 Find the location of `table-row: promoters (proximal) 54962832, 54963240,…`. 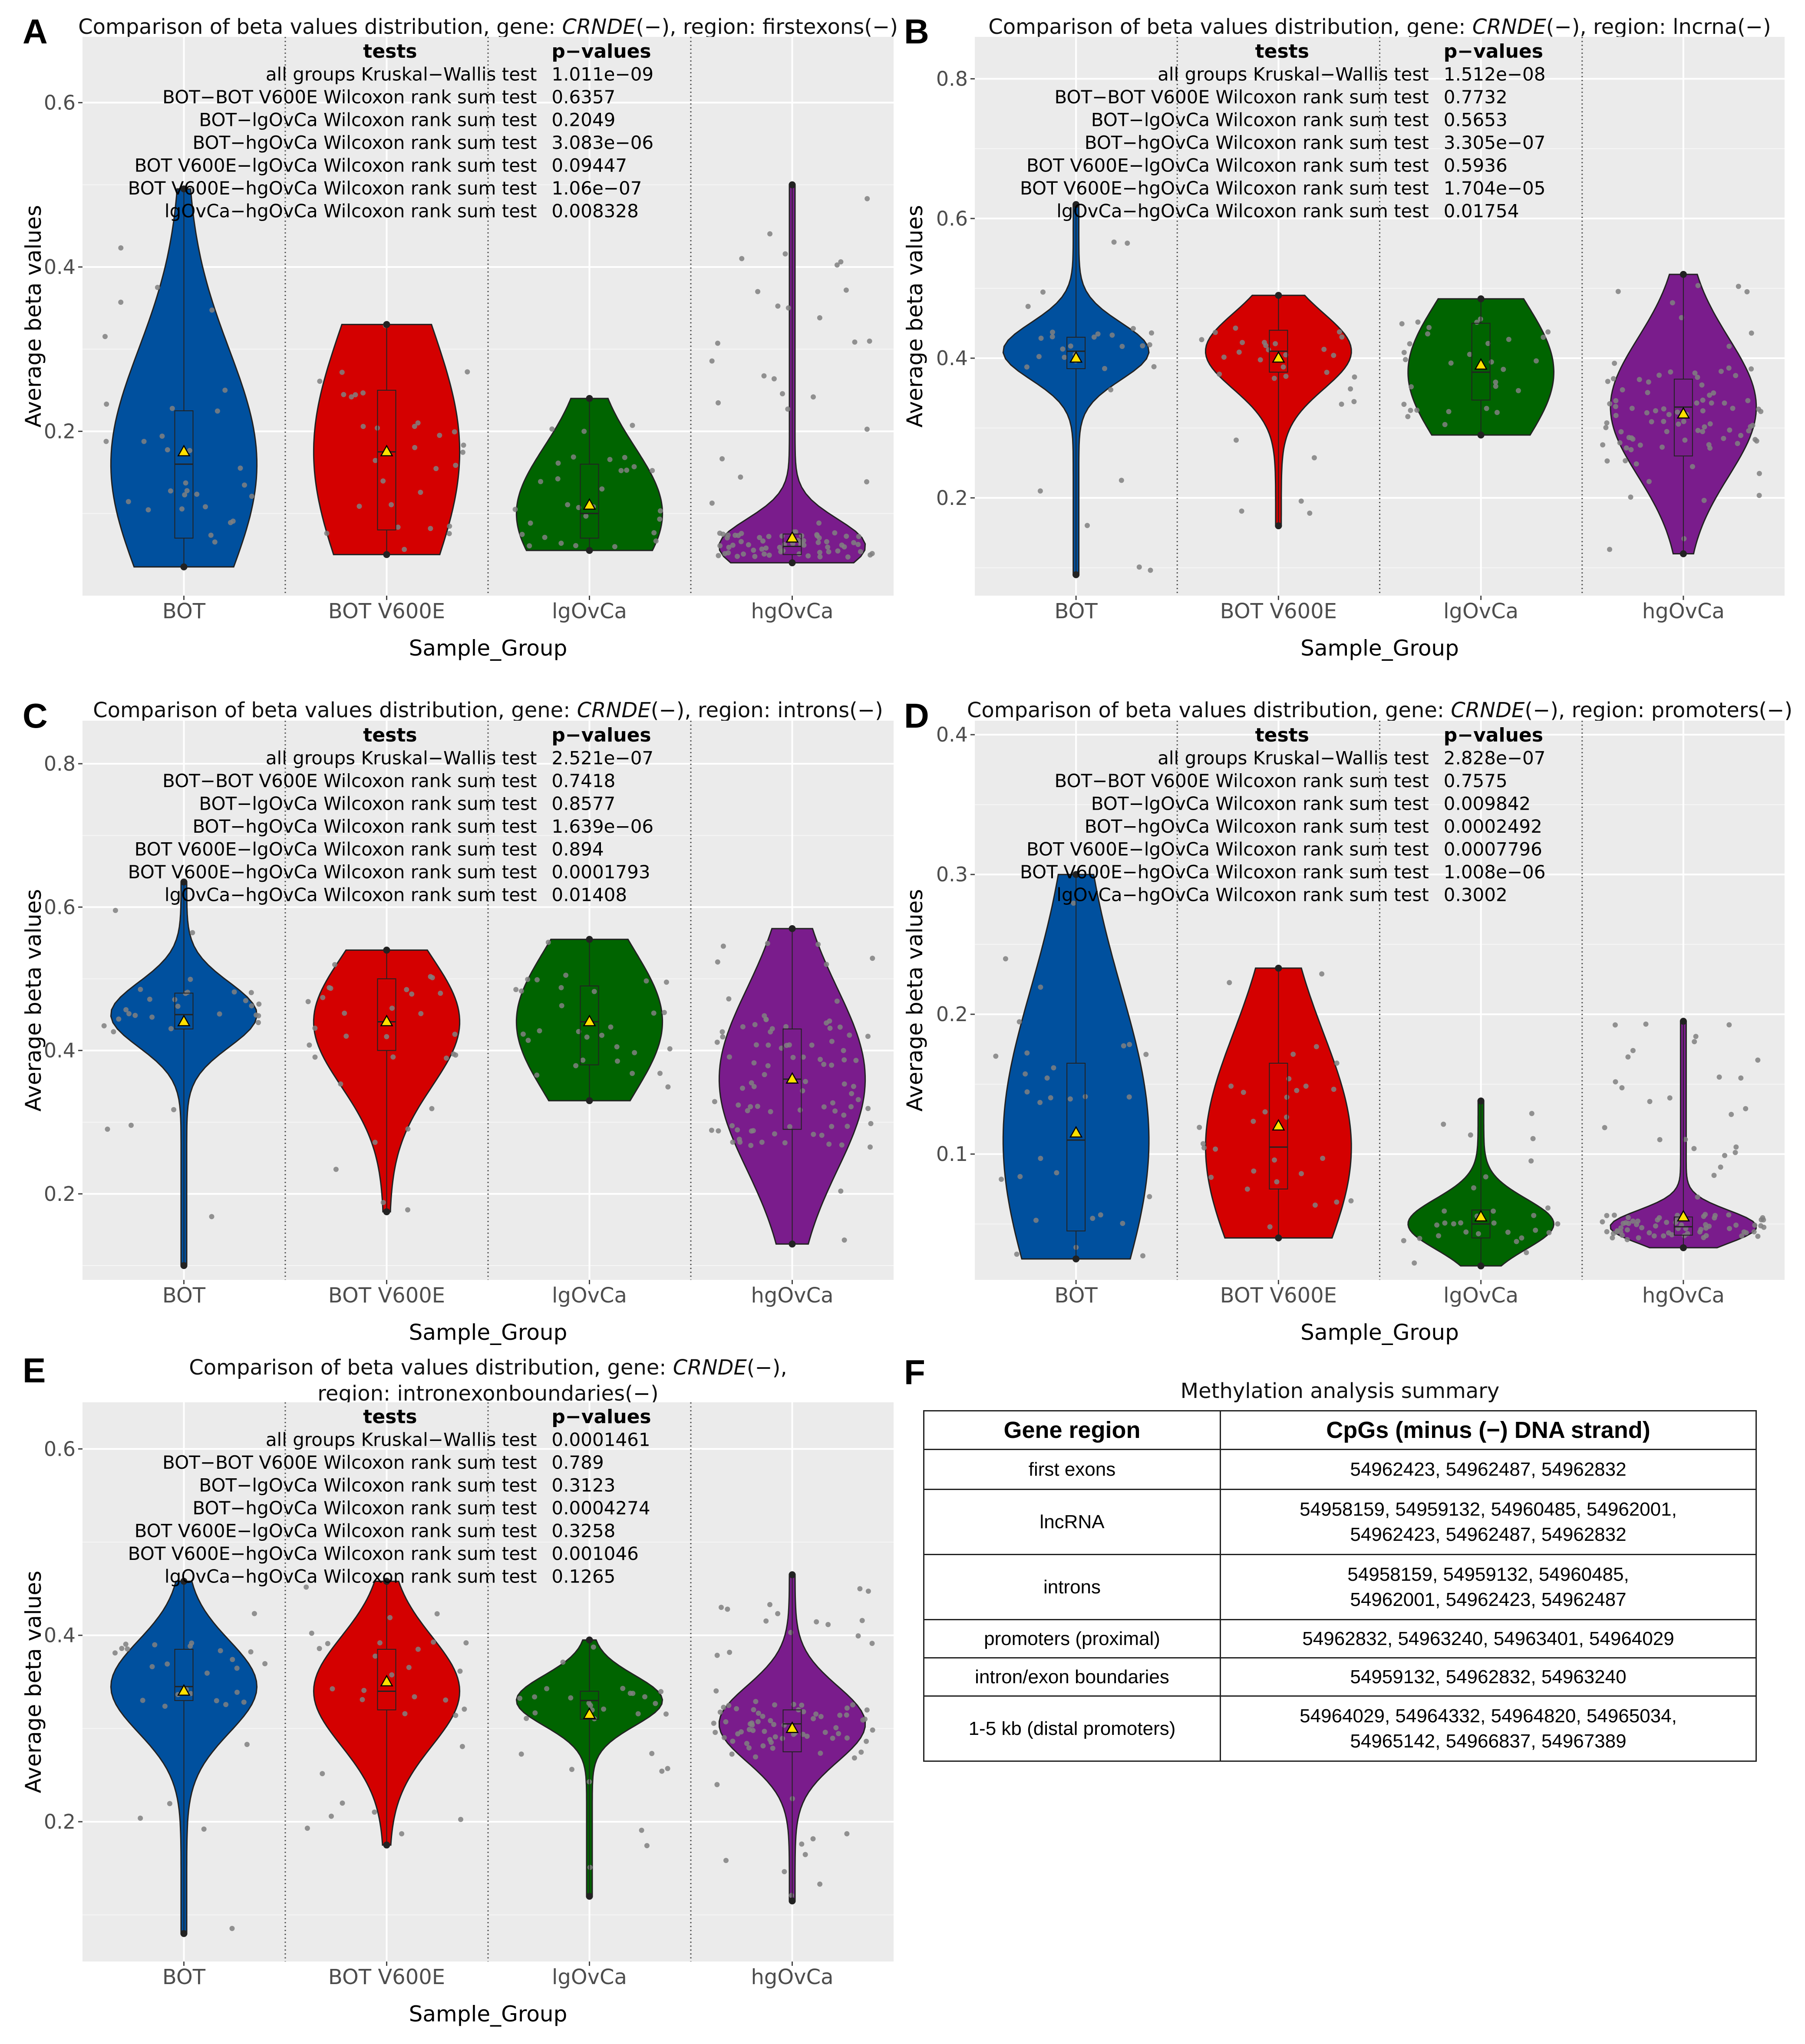

table-row: promoters (proximal) 54962832, 54963240,… is located at coordinates (1340, 1638).